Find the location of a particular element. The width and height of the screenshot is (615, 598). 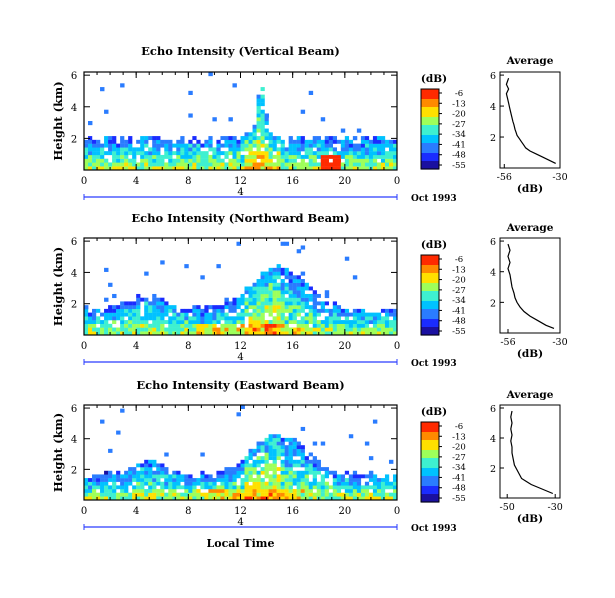

colorbar-tick-label: -20 is located at coordinates (459, 281).